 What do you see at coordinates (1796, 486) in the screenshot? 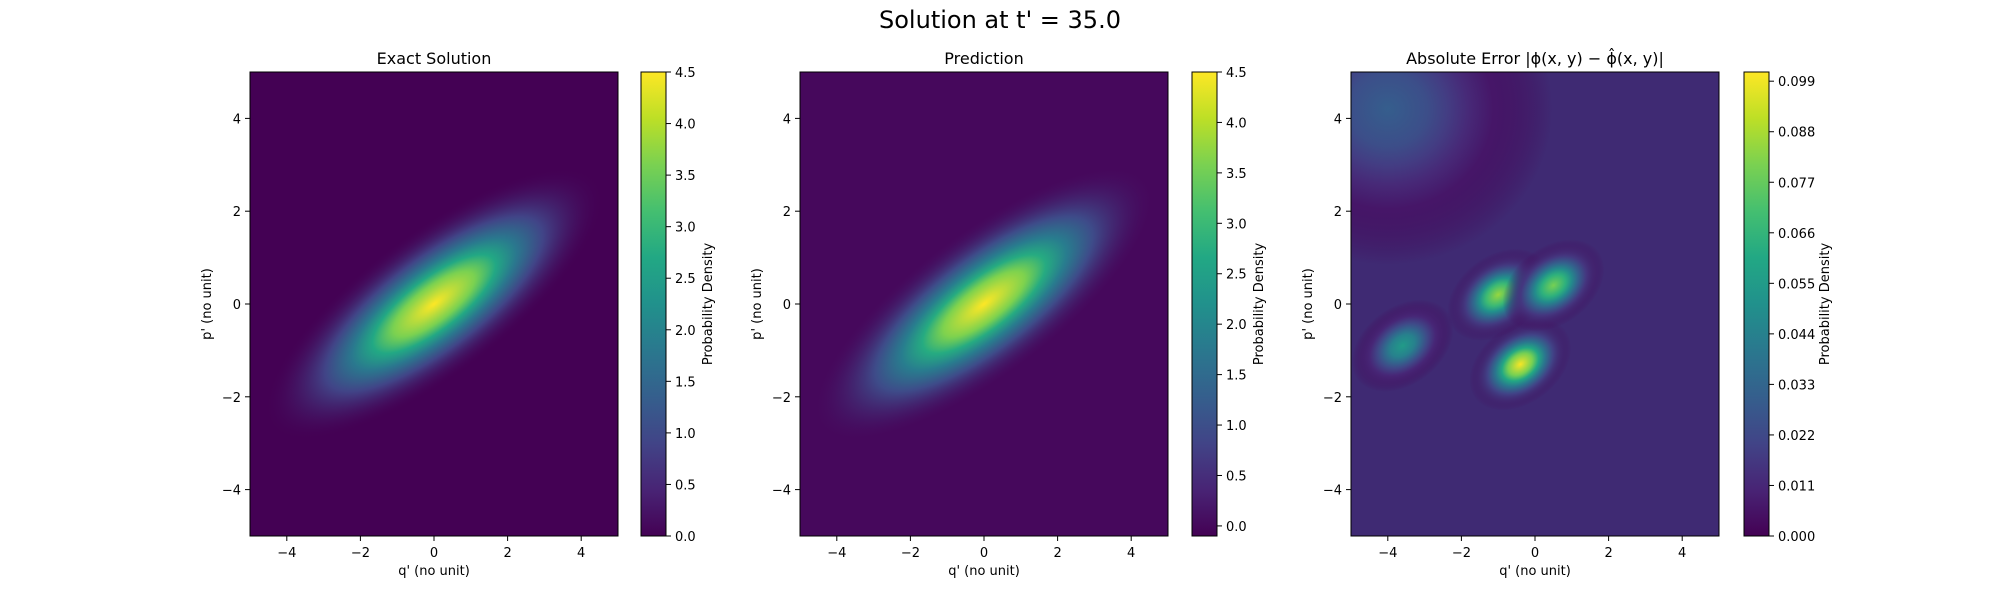
I see `colorbar-tick-label: 0.011` at bounding box center [1796, 486].